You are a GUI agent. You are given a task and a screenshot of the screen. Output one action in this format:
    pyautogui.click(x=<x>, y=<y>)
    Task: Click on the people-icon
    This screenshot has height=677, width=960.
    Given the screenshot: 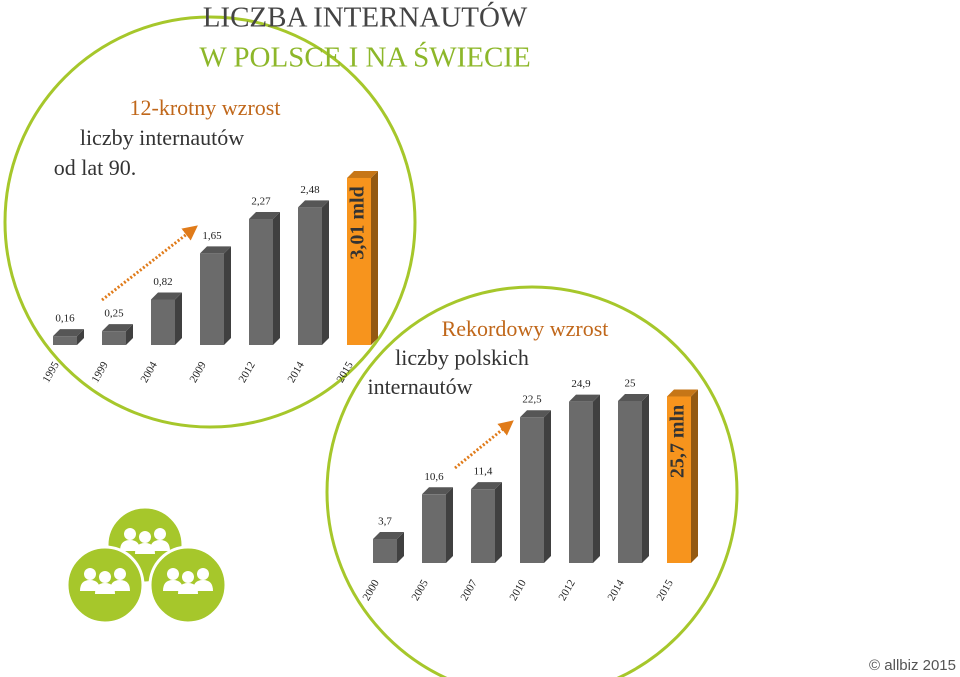 What is the action you would take?
    pyautogui.click(x=146, y=565)
    